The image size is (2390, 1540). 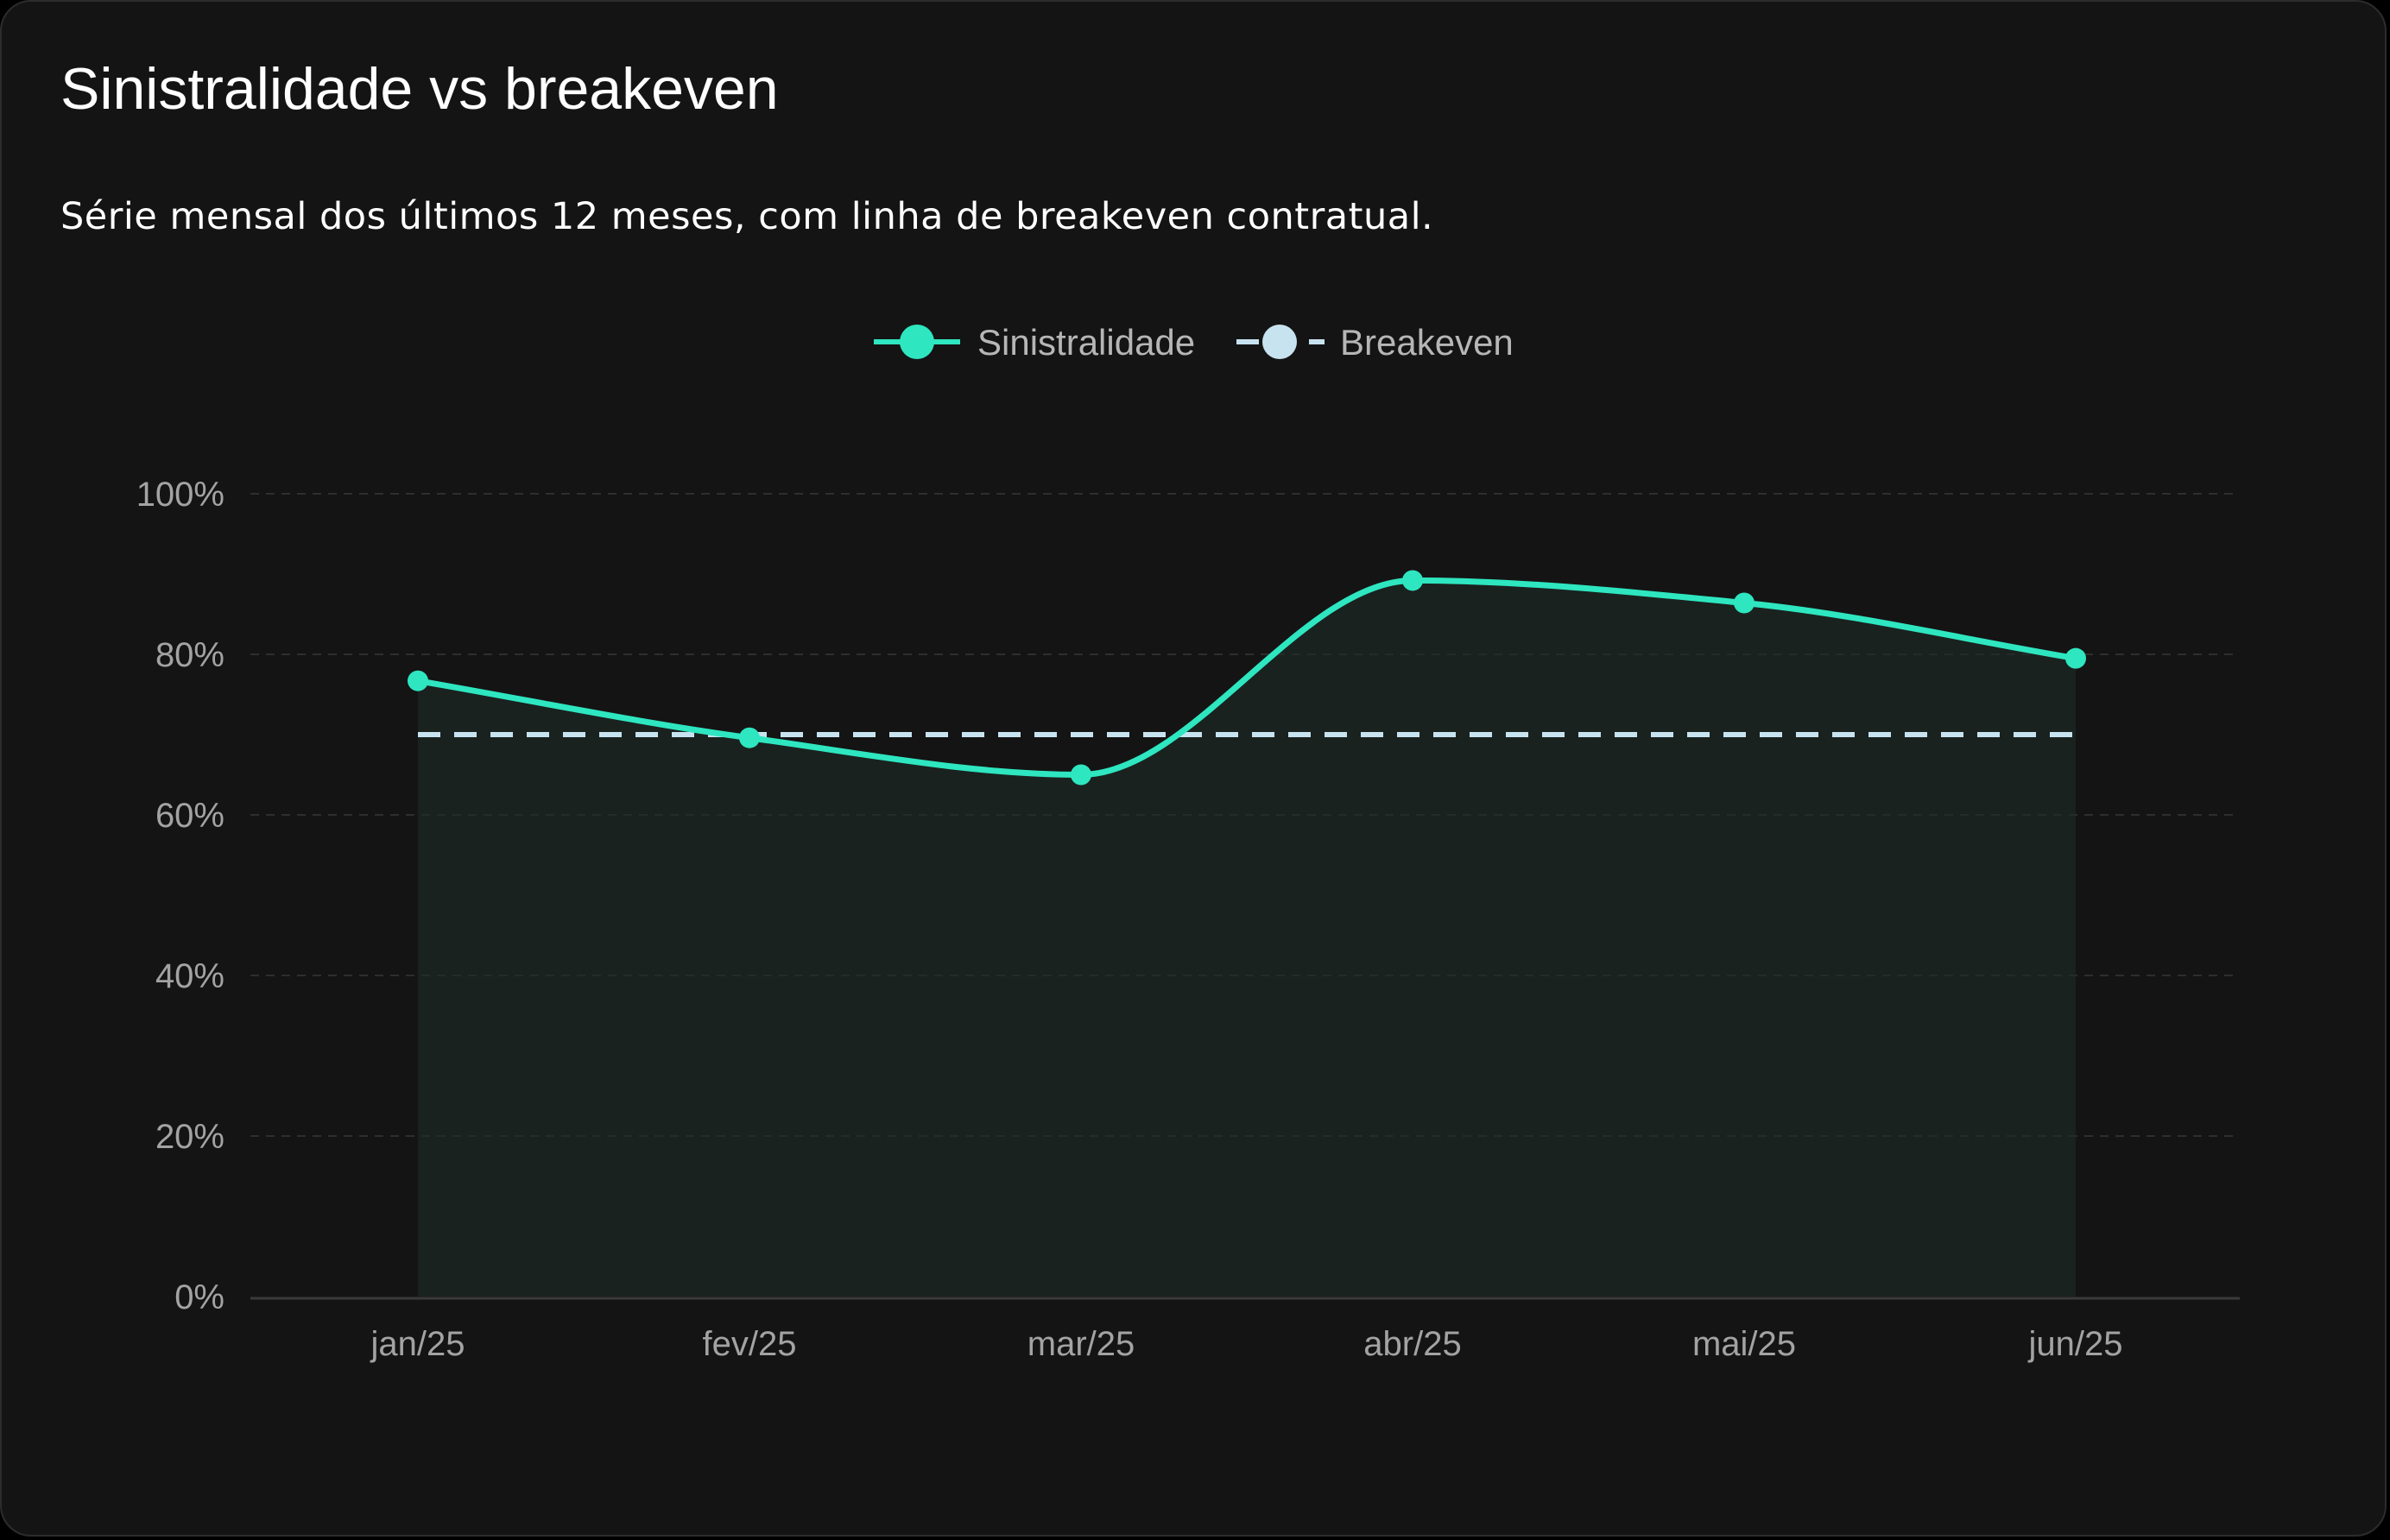 What do you see at coordinates (1412, 1344) in the screenshot?
I see `x-tick-label: abr/25` at bounding box center [1412, 1344].